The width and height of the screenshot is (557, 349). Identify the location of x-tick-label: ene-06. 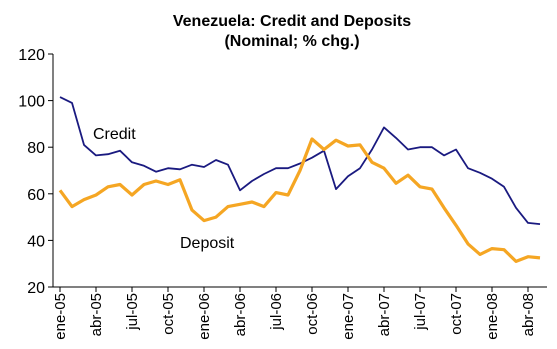
(204, 316).